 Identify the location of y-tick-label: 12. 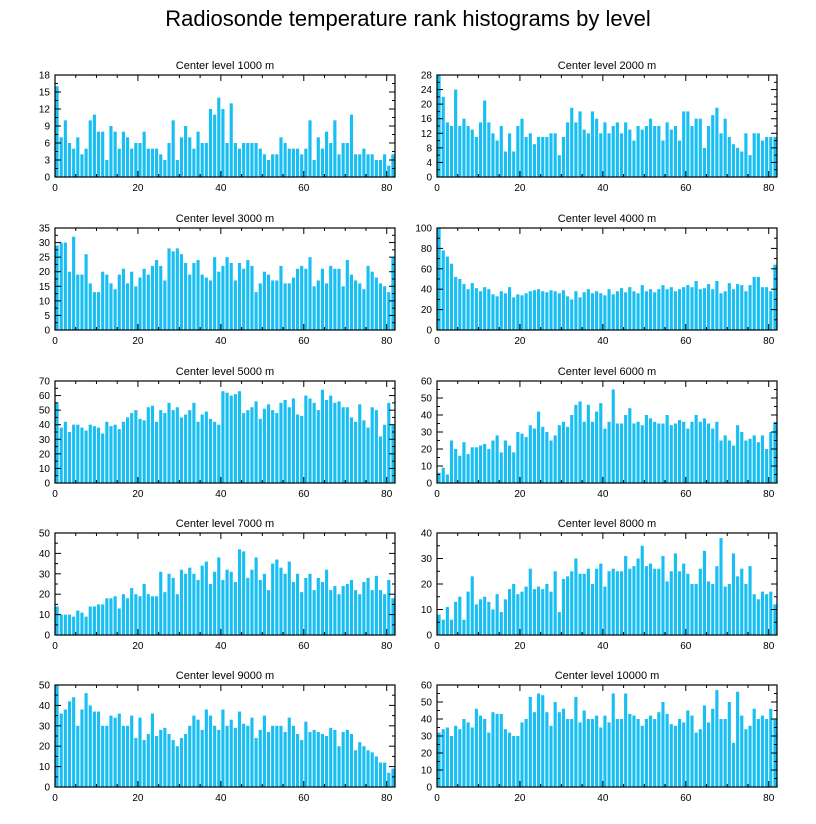
(427, 134).